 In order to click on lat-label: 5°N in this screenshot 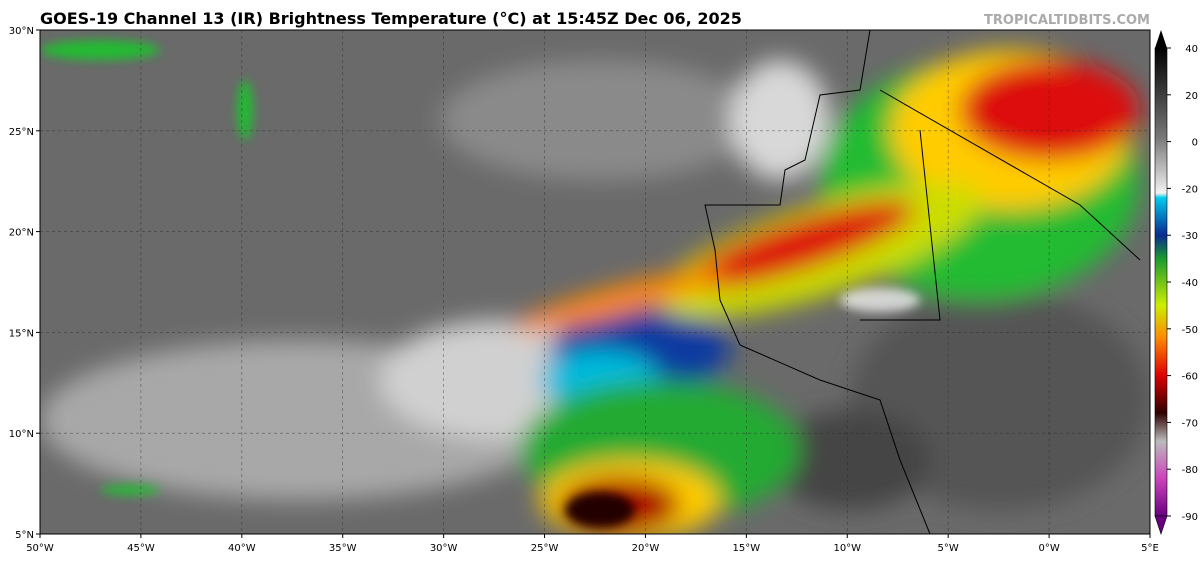, I will do `click(24, 535)`.